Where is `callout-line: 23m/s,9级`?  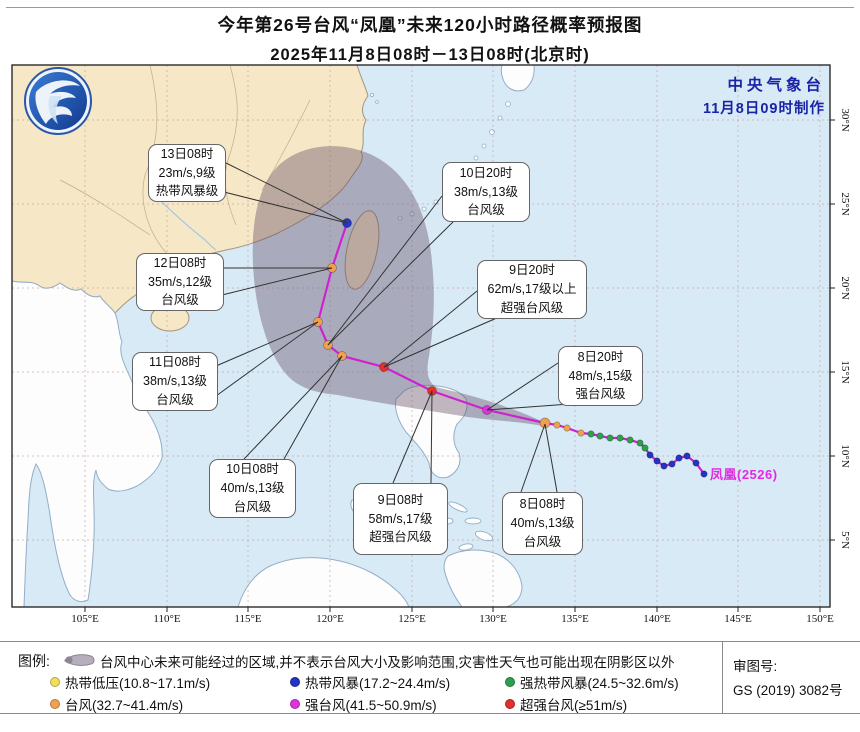
callout-line: 23m/s,9级 is located at coordinates (187, 172).